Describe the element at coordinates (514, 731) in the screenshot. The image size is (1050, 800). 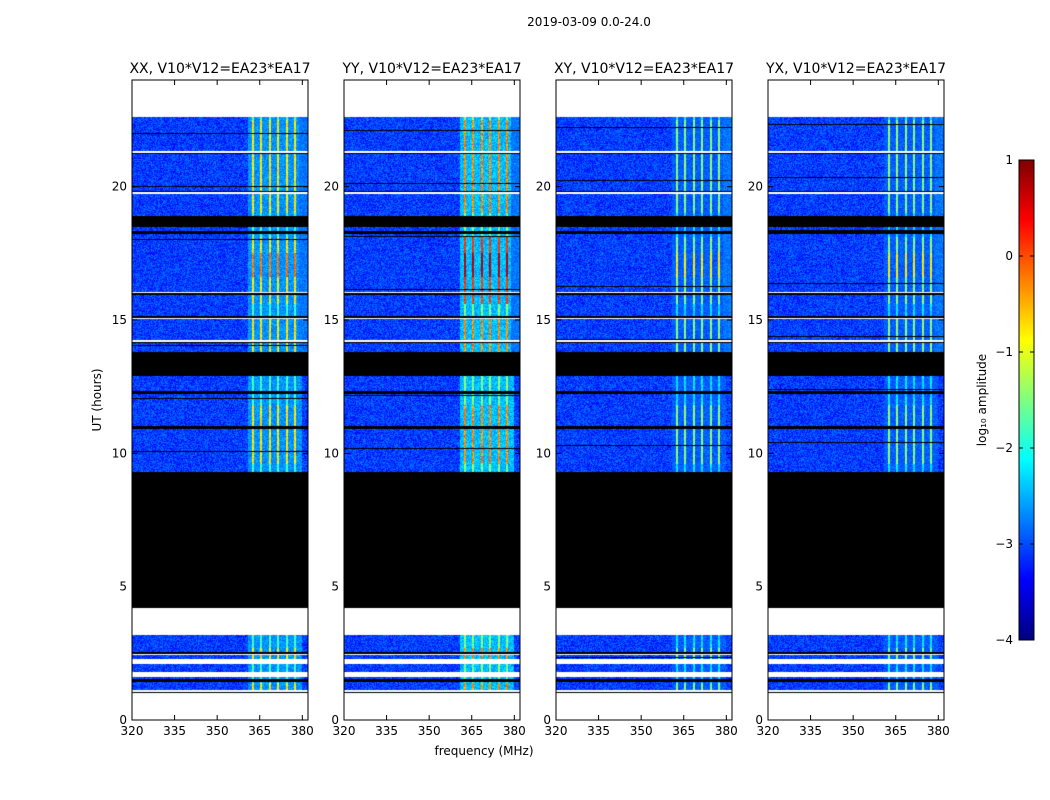
I see `x-tick-label-yy-4: 380` at that location.